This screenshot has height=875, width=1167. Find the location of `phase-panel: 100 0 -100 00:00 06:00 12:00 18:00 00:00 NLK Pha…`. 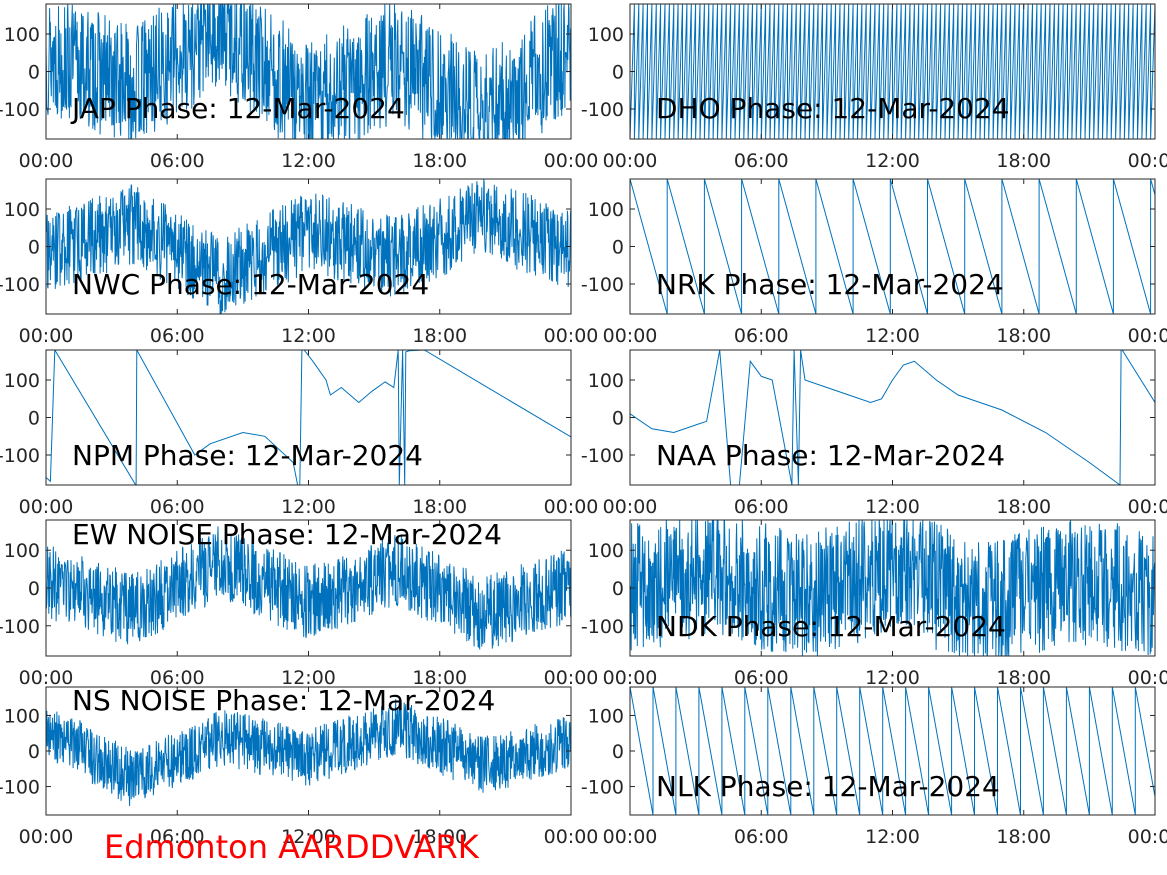

phase-panel: 100 0 -100 00:00 06:00 12:00 18:00 00:00 NLK Pha… is located at coordinates (874, 767).